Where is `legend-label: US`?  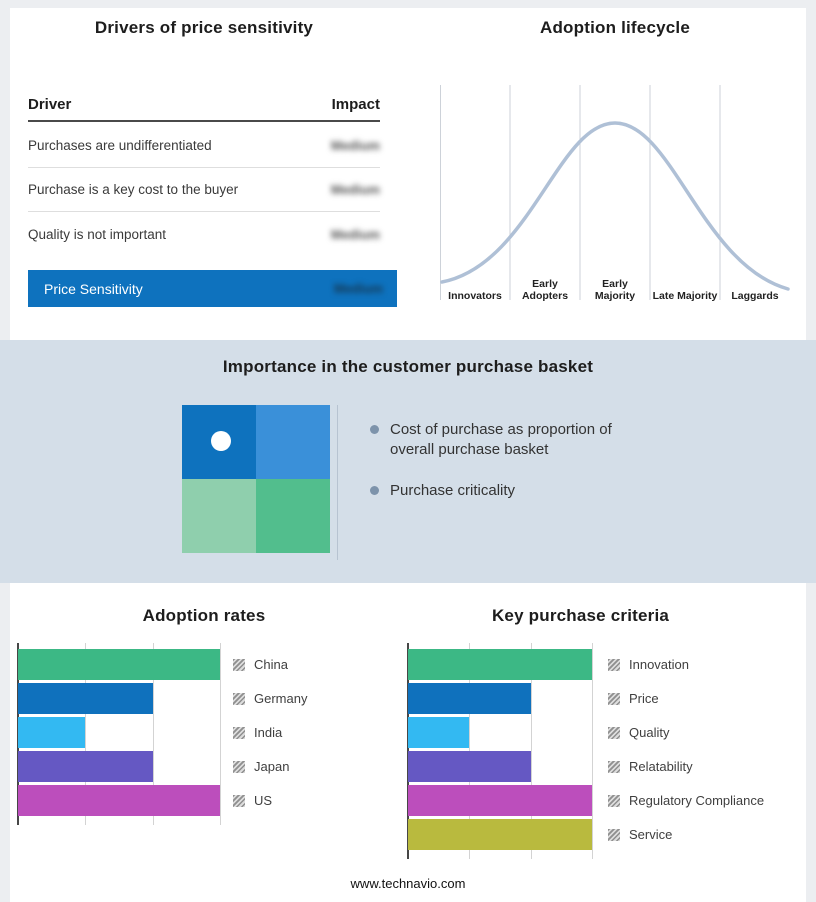 legend-label: US is located at coordinates (263, 800).